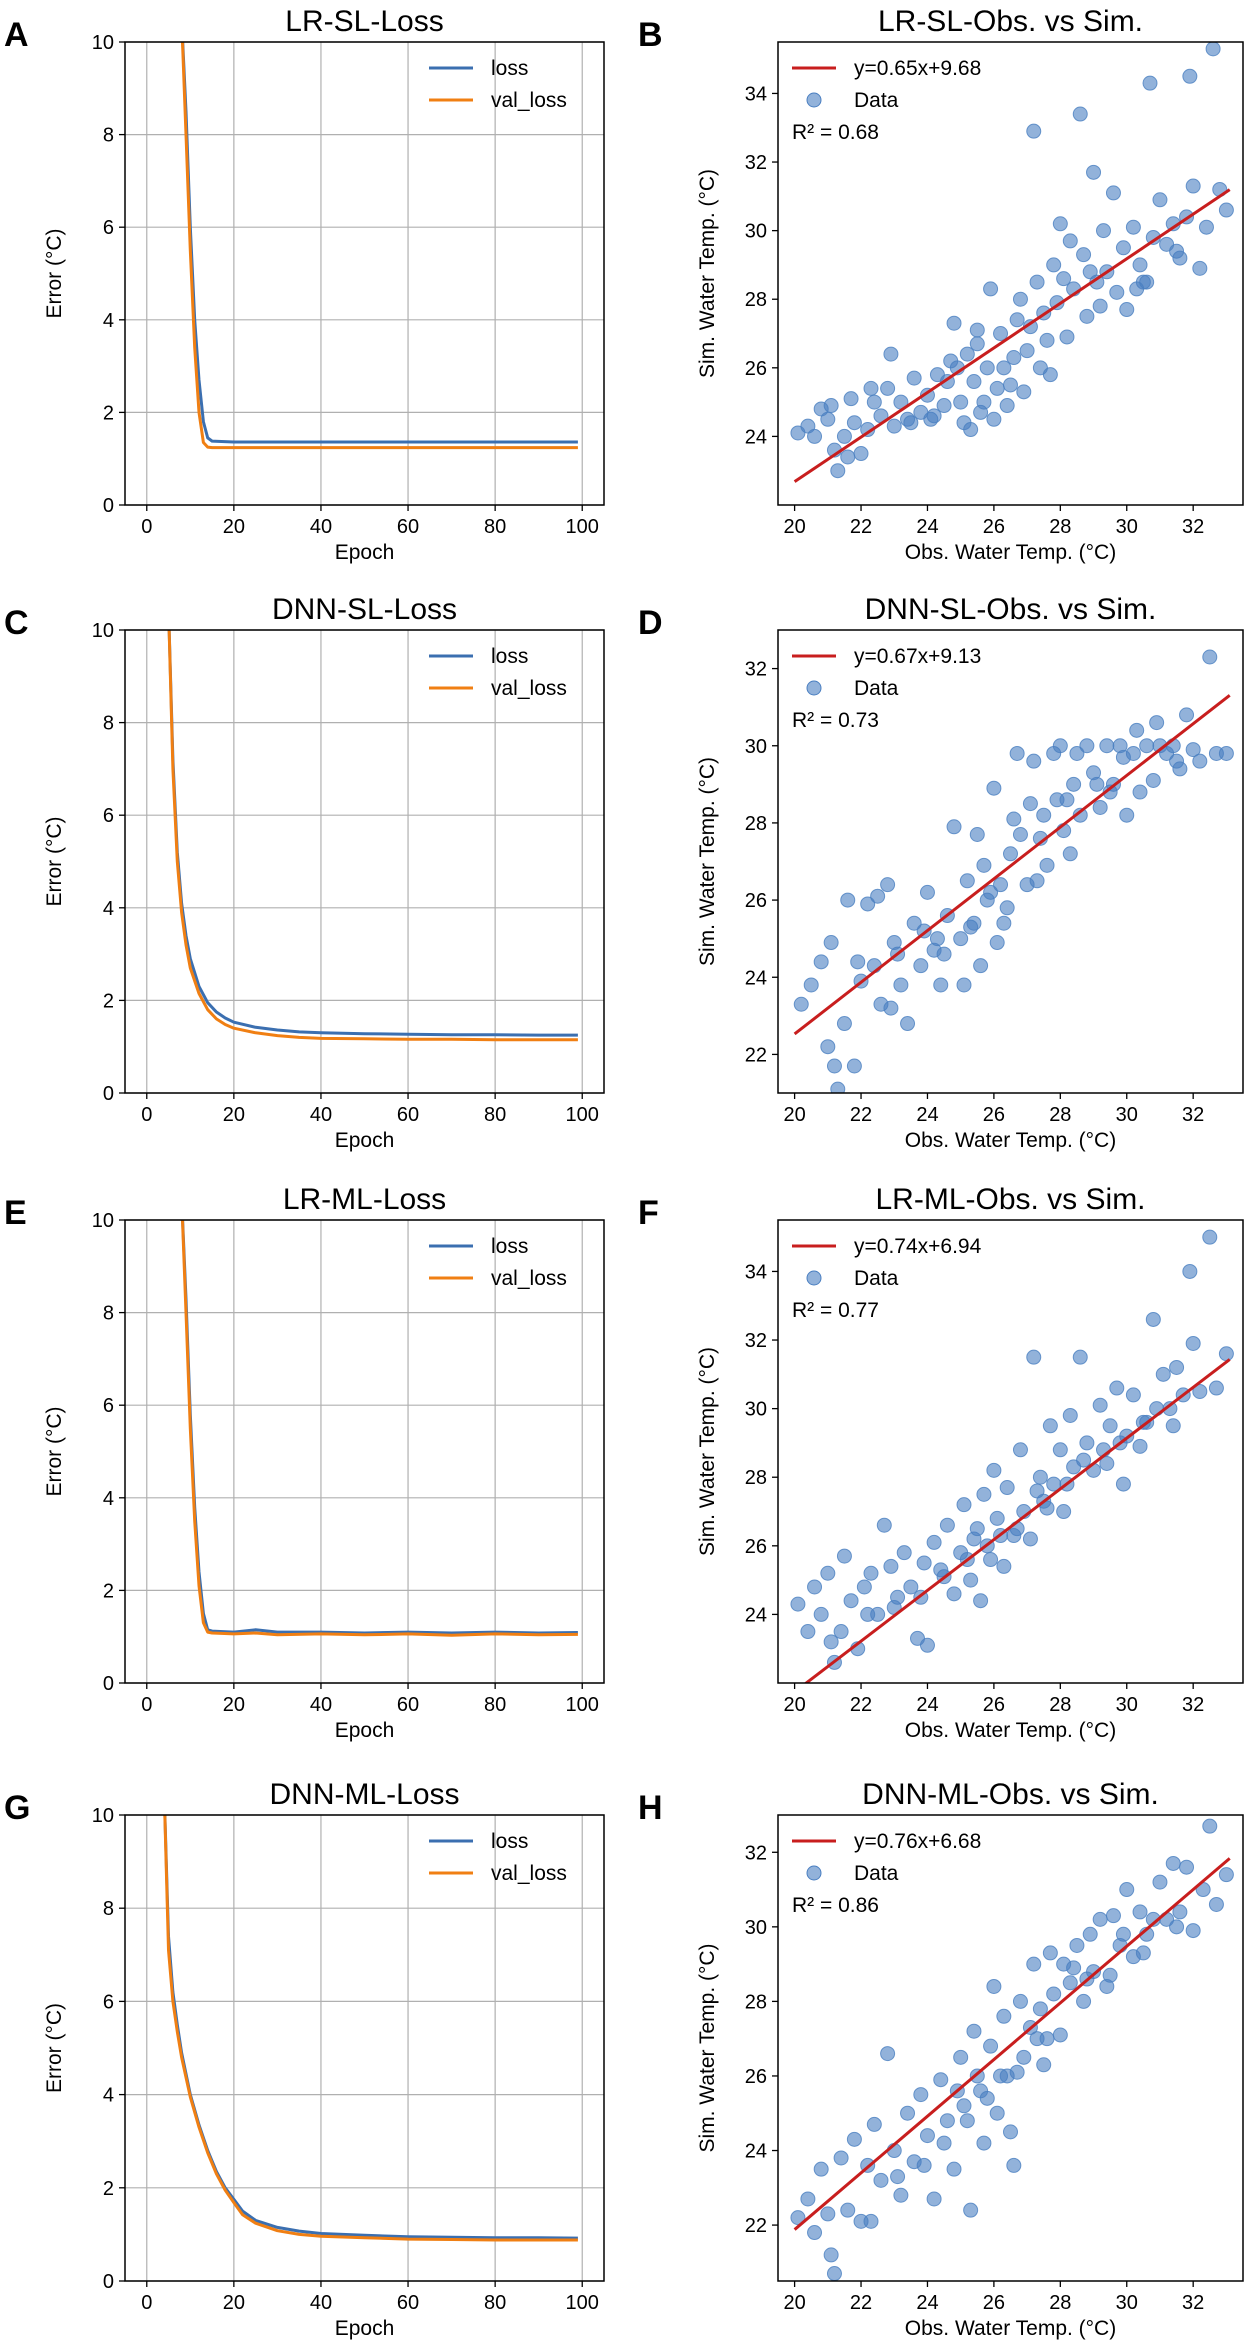 The image size is (1255, 2346). What do you see at coordinates (918, 1246) in the screenshot?
I see `legend-label-fit: y=0.74x+6.94` at bounding box center [918, 1246].